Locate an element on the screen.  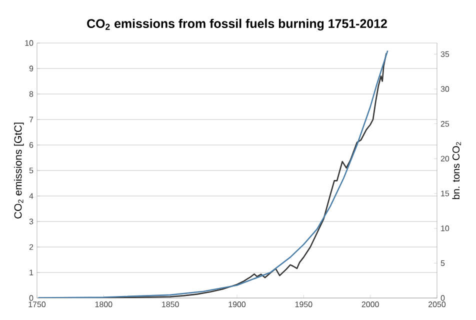
chart-title: CO$_{2}$ emissions from fossil fuels burning 1751-2012 is located at coordinates (237, 24).